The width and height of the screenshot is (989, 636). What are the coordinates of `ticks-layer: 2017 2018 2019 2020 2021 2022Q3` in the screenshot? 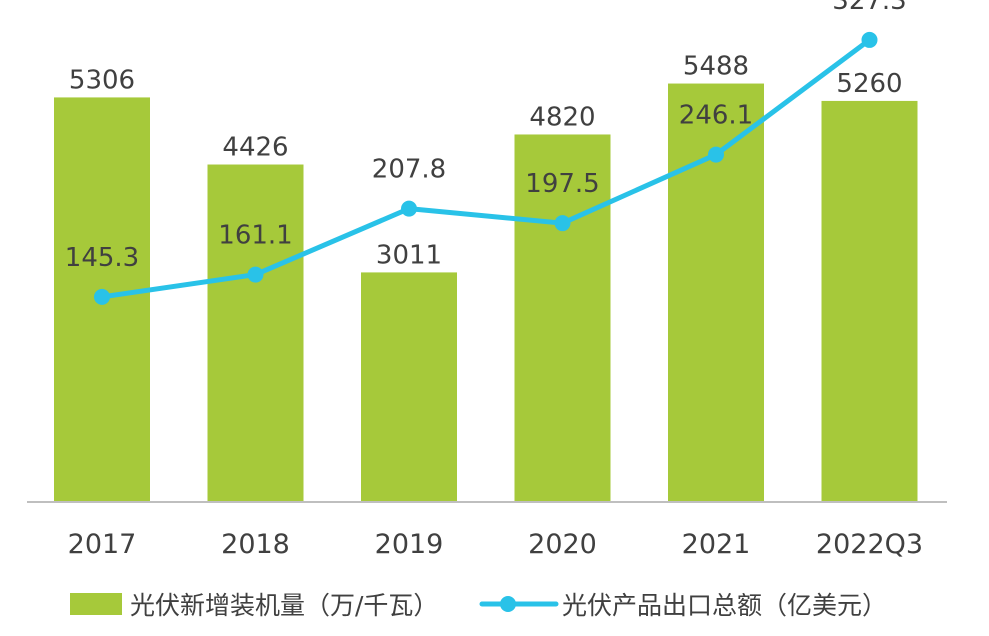 It's located at (495, 544).